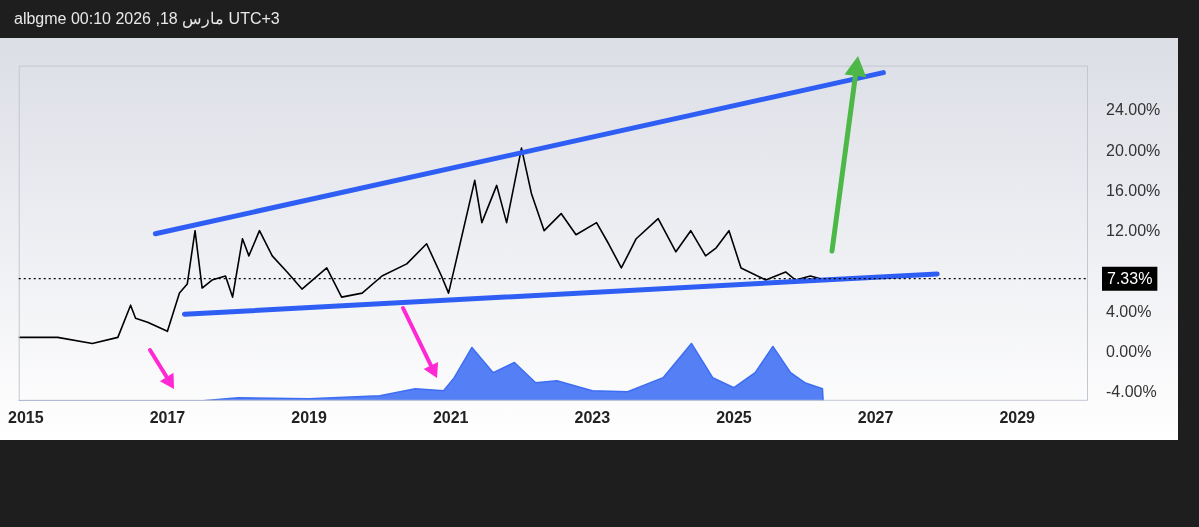 The height and width of the screenshot is (527, 1199). What do you see at coordinates (592, 417) in the screenshot?
I see `x-tick-label: 2023` at bounding box center [592, 417].